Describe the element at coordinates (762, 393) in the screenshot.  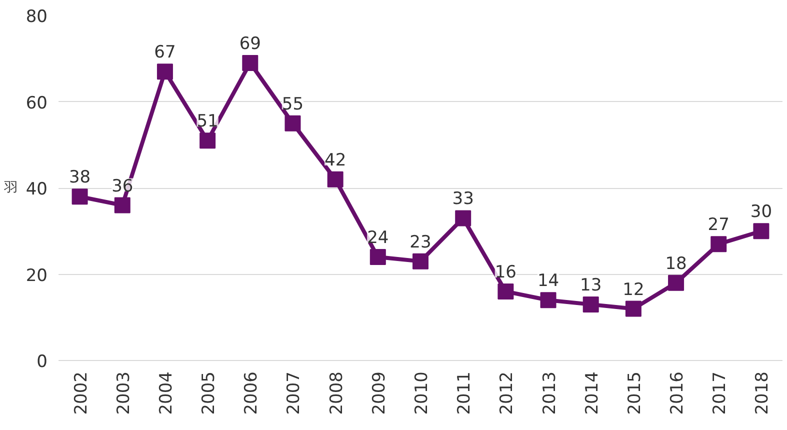
I see `x-tick-label: 2018` at that location.